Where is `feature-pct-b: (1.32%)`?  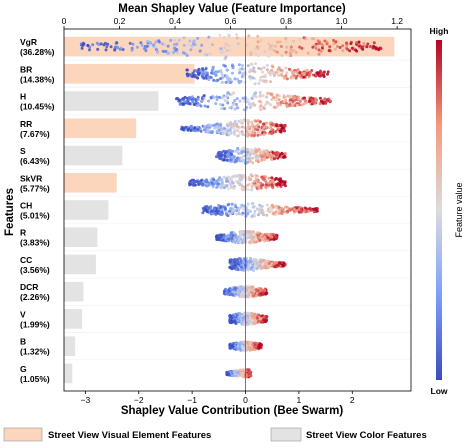
feature-pct-b: (1.32%) is located at coordinates (35, 352).